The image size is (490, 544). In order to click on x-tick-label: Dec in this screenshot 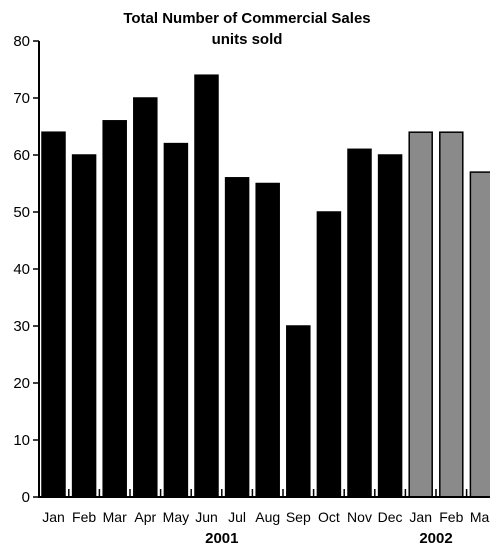, I will do `click(390, 517)`.